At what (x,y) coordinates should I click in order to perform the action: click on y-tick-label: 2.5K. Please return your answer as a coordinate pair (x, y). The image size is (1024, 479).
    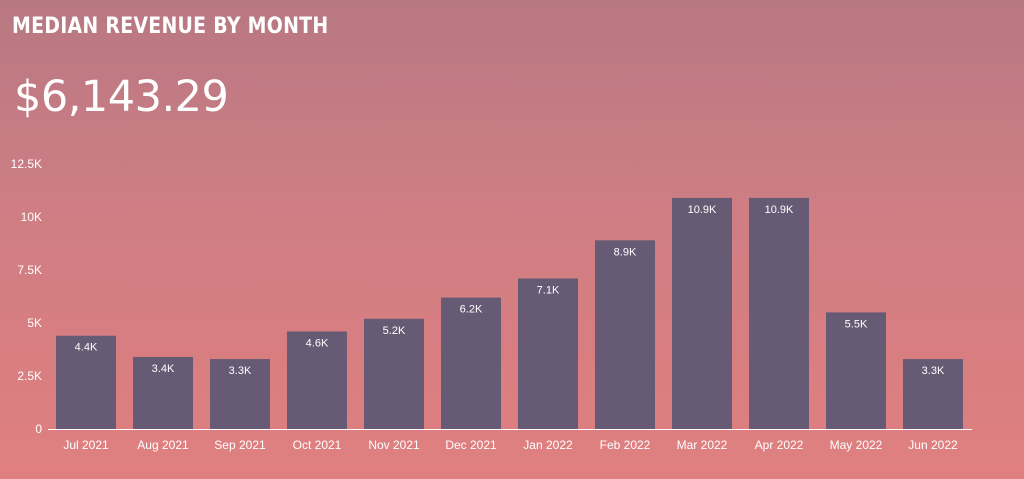
    Looking at the image, I should click on (29, 376).